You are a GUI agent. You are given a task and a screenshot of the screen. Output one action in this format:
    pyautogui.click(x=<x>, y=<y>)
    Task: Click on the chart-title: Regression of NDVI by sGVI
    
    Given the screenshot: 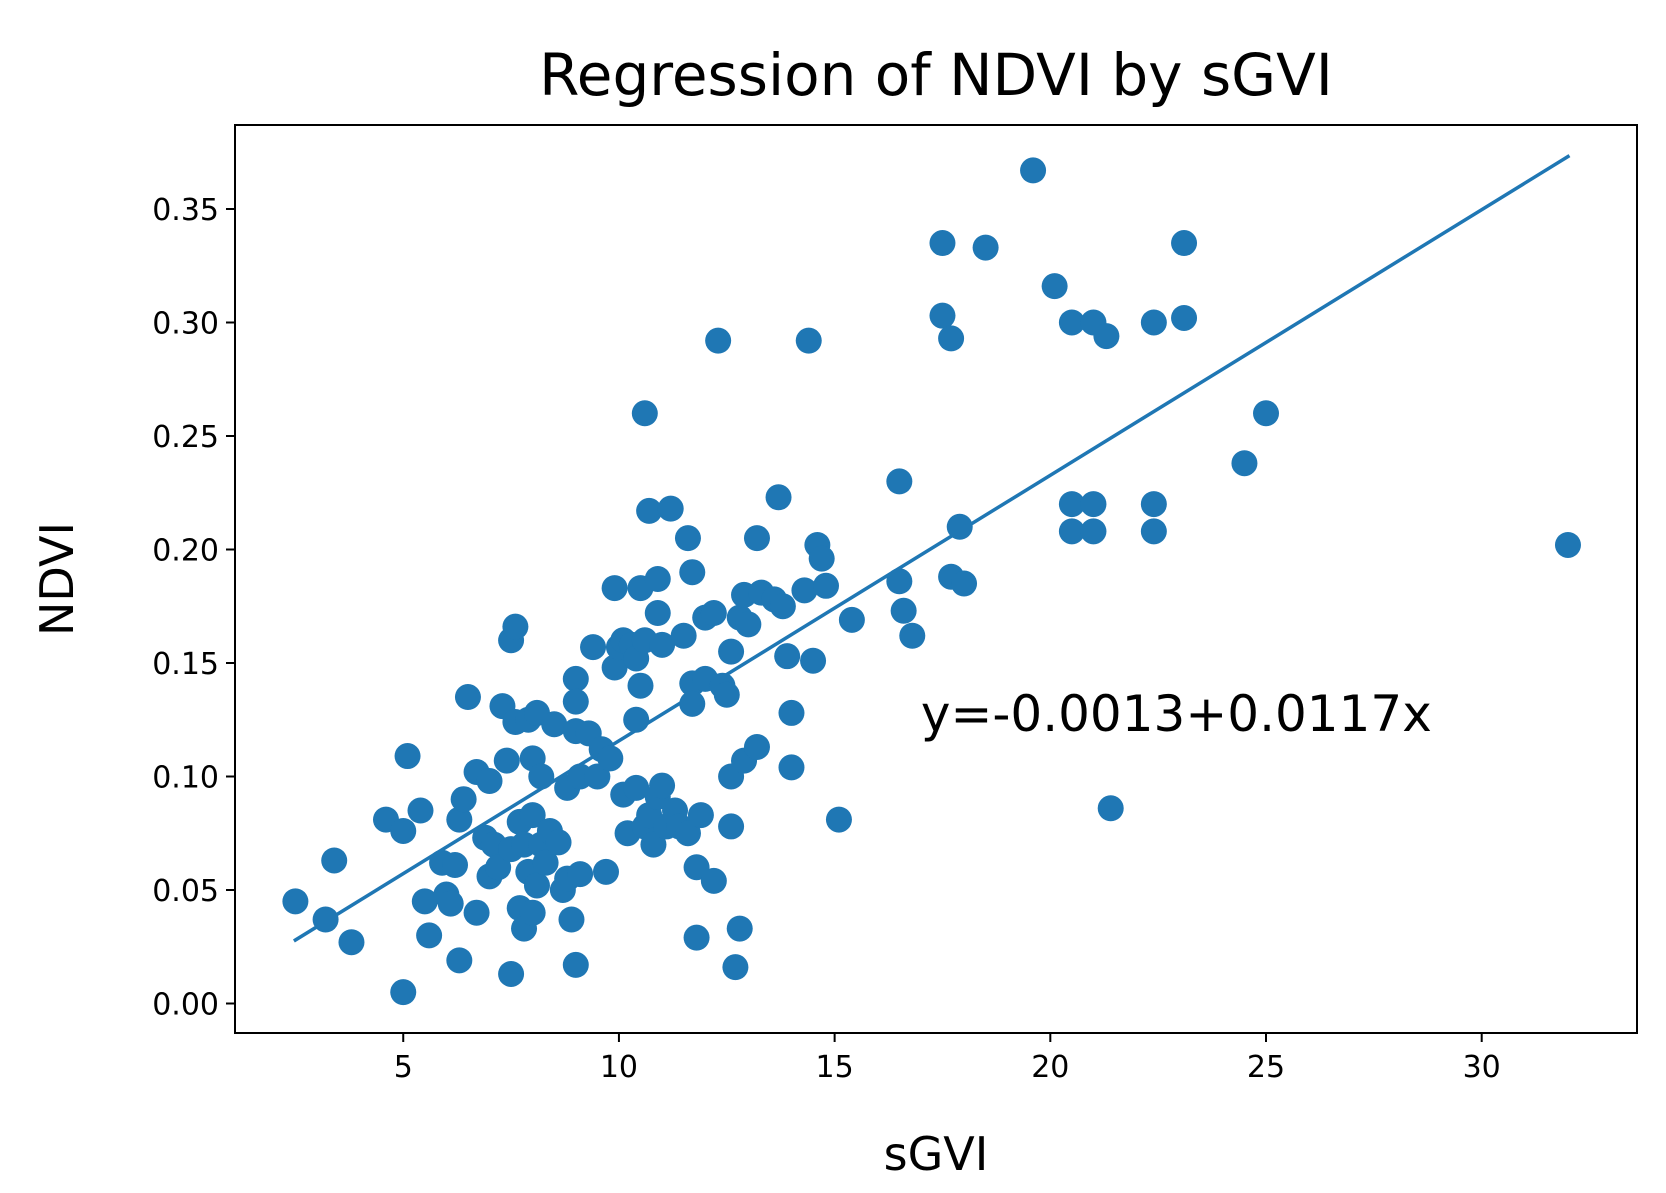 What is the action you would take?
    pyautogui.click(x=936, y=75)
    